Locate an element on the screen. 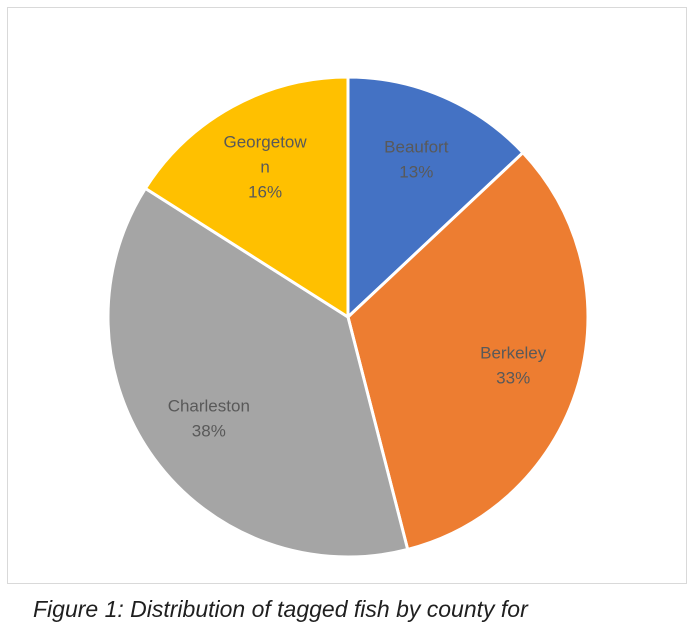  slice-percent-charleston: 38% is located at coordinates (209, 431).